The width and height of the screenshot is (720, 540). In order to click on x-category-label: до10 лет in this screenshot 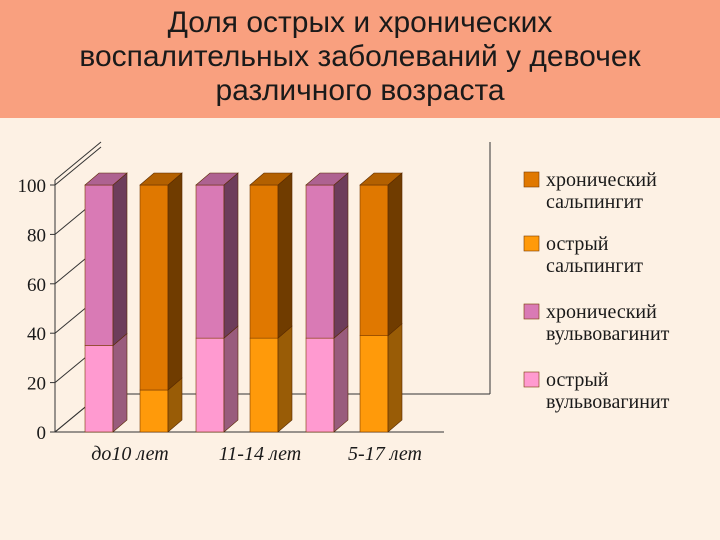, I will do `click(129, 454)`.